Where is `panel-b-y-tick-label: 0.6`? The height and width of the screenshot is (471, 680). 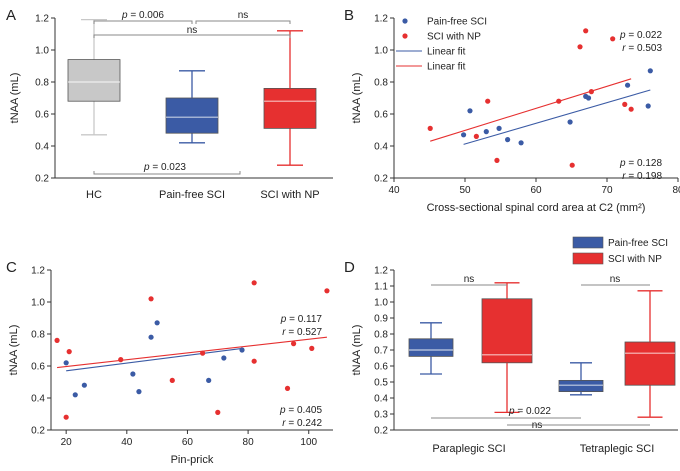 panel-b-y-tick-label: 0.6 is located at coordinates (381, 115).